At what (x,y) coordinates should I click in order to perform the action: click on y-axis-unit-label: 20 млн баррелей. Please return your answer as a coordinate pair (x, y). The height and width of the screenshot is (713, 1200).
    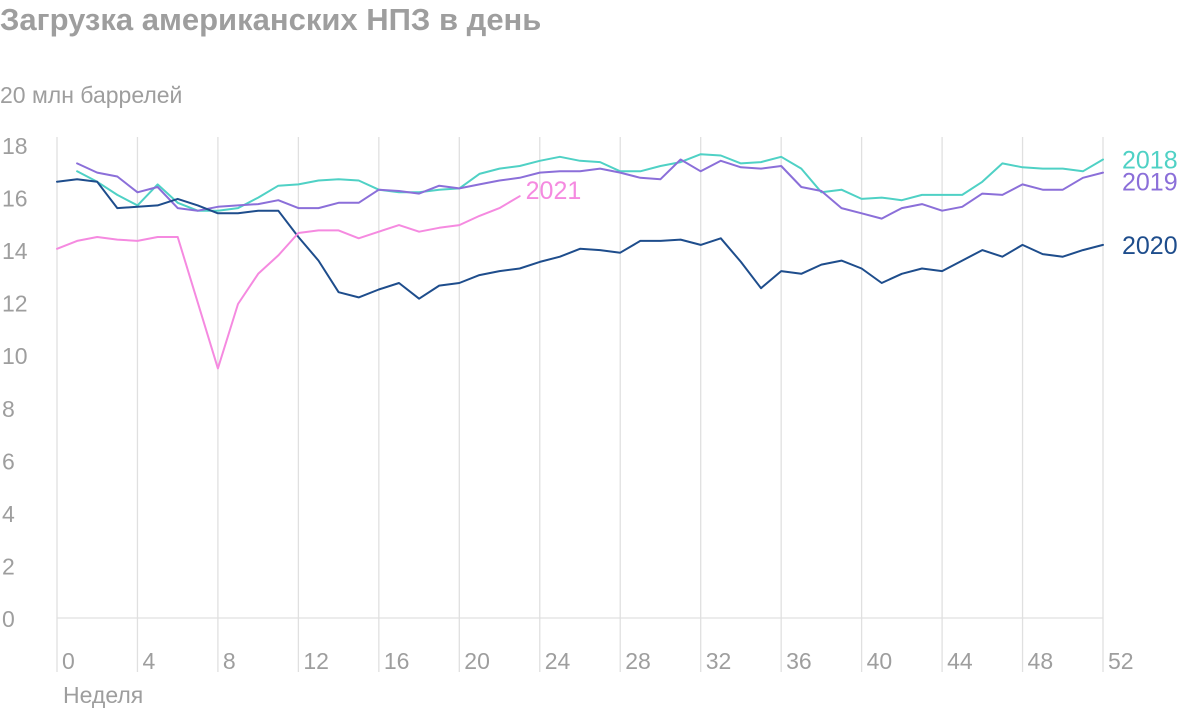
    Looking at the image, I should click on (91, 95).